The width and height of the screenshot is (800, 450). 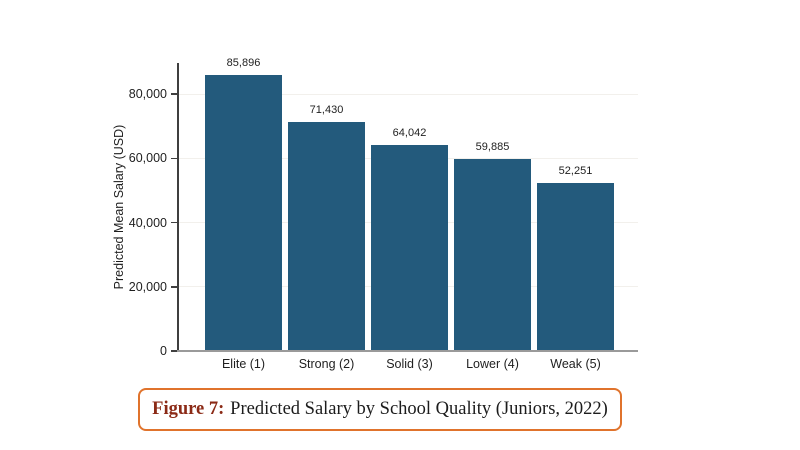 What do you see at coordinates (147, 158) in the screenshot?
I see `y-tick-label: 60,000` at bounding box center [147, 158].